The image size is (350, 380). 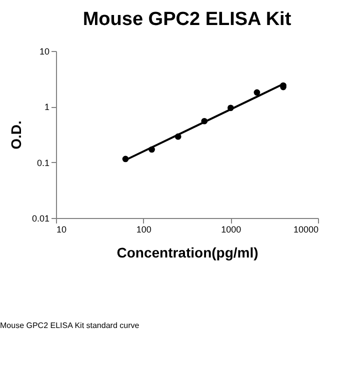 I want to click on y-tick-label: 0.01, so click(x=41, y=219).